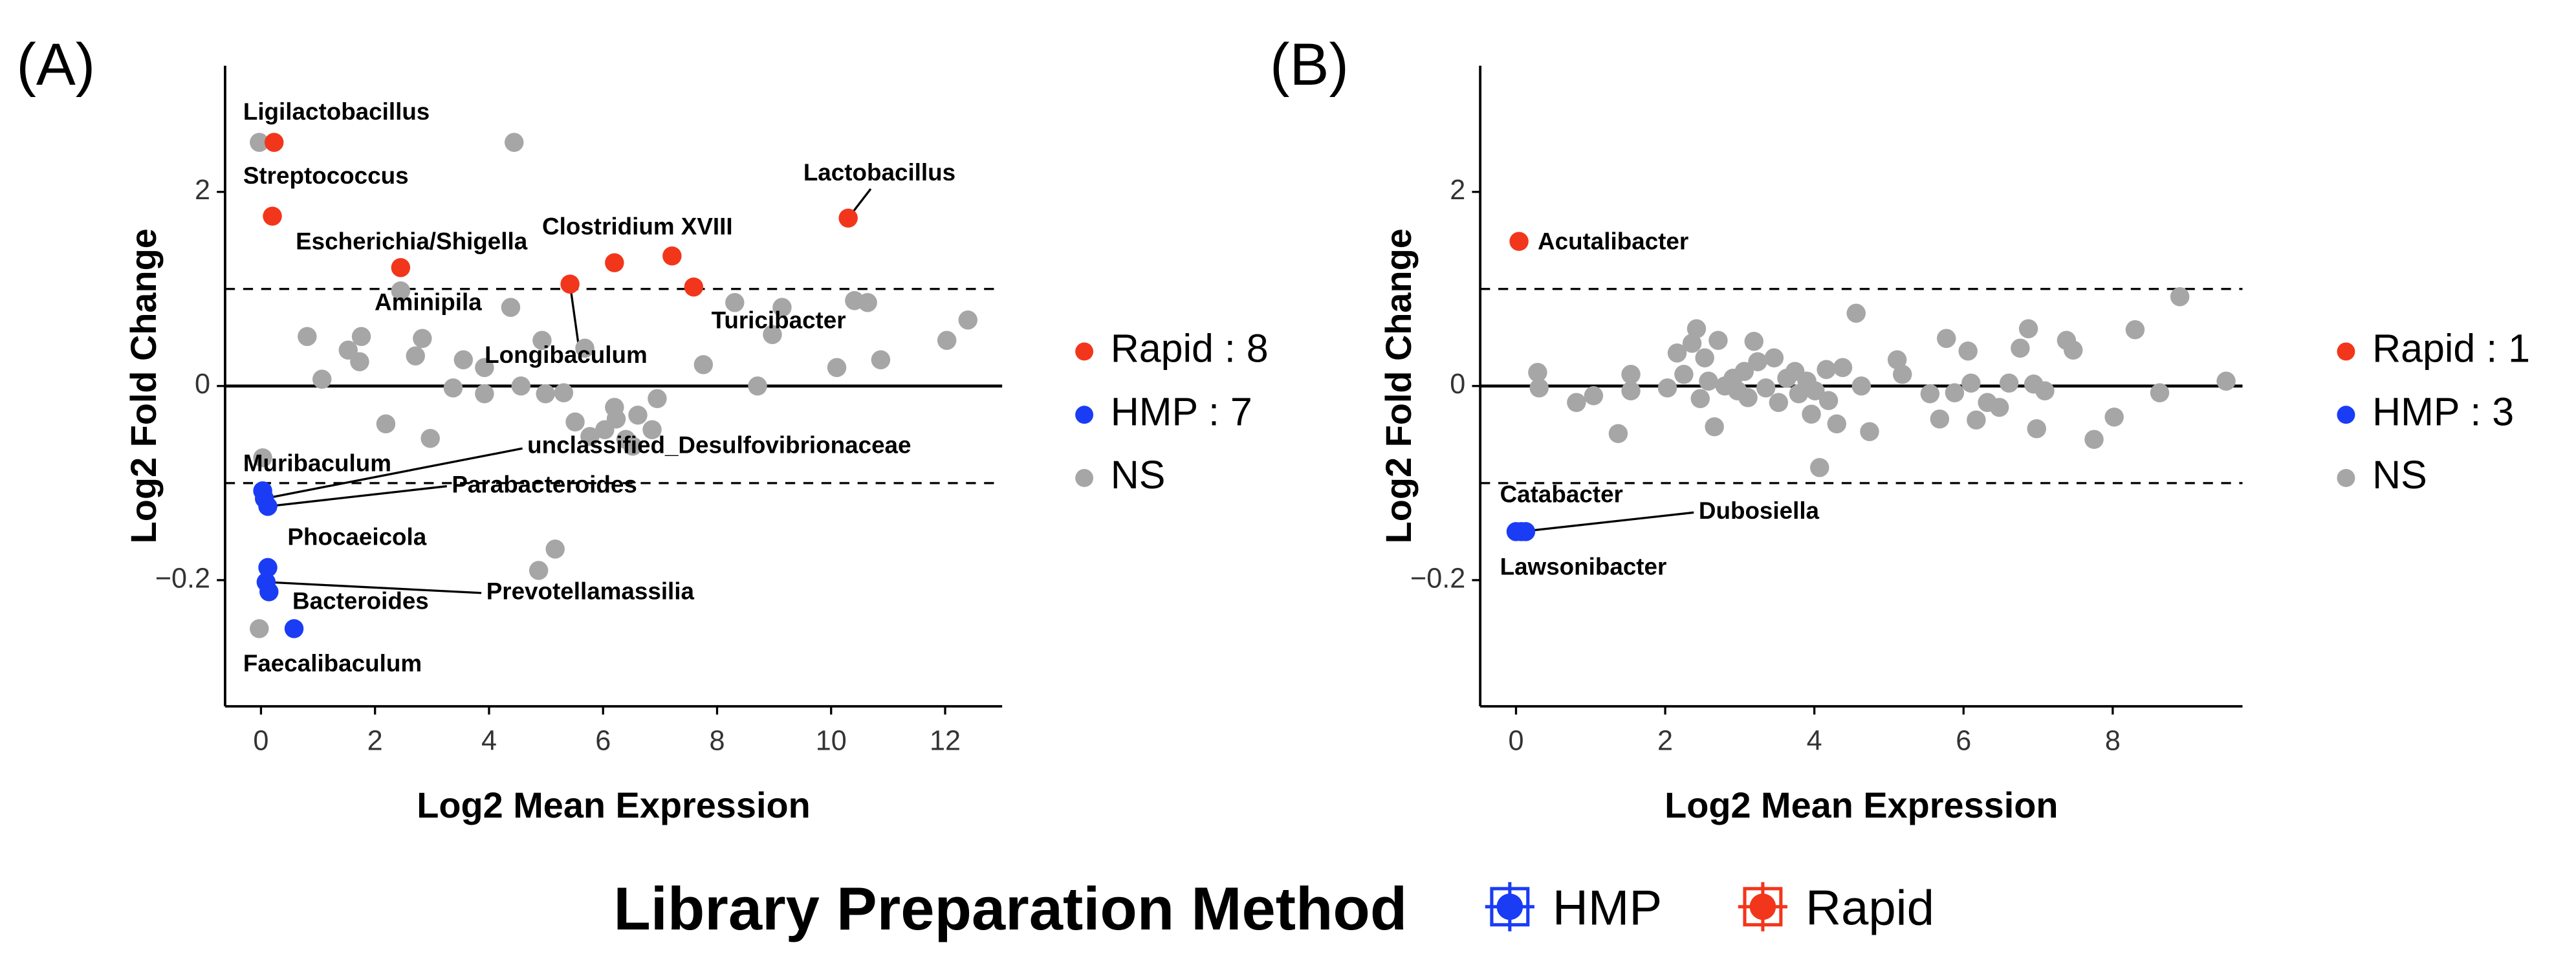 This screenshot has width=2576, height=967. I want to click on x-tick-label: 12, so click(945, 740).